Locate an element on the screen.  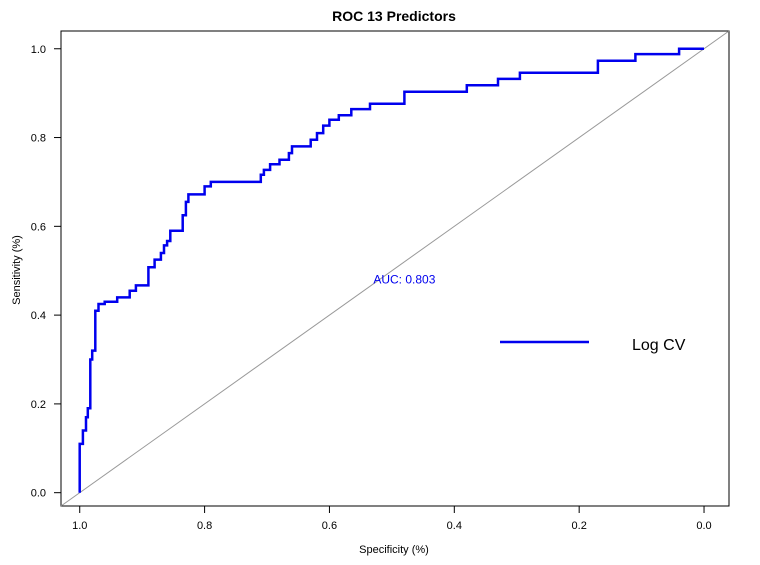
auc-label: AUC: 0.803 is located at coordinates (404, 280).